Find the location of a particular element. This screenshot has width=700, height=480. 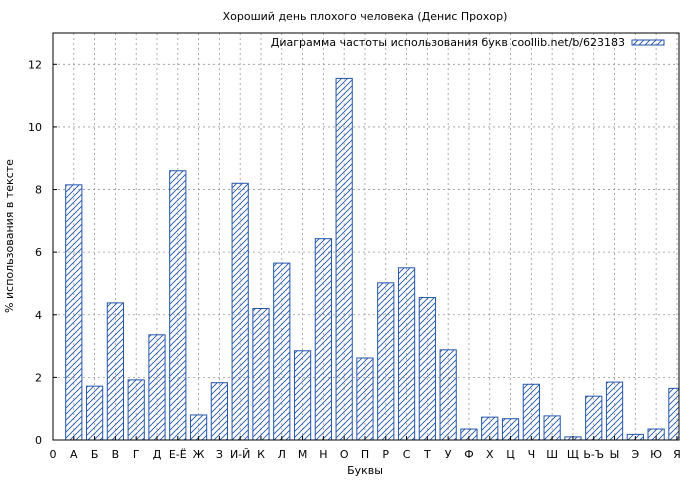

x-tick-label: Р is located at coordinates (385, 454).